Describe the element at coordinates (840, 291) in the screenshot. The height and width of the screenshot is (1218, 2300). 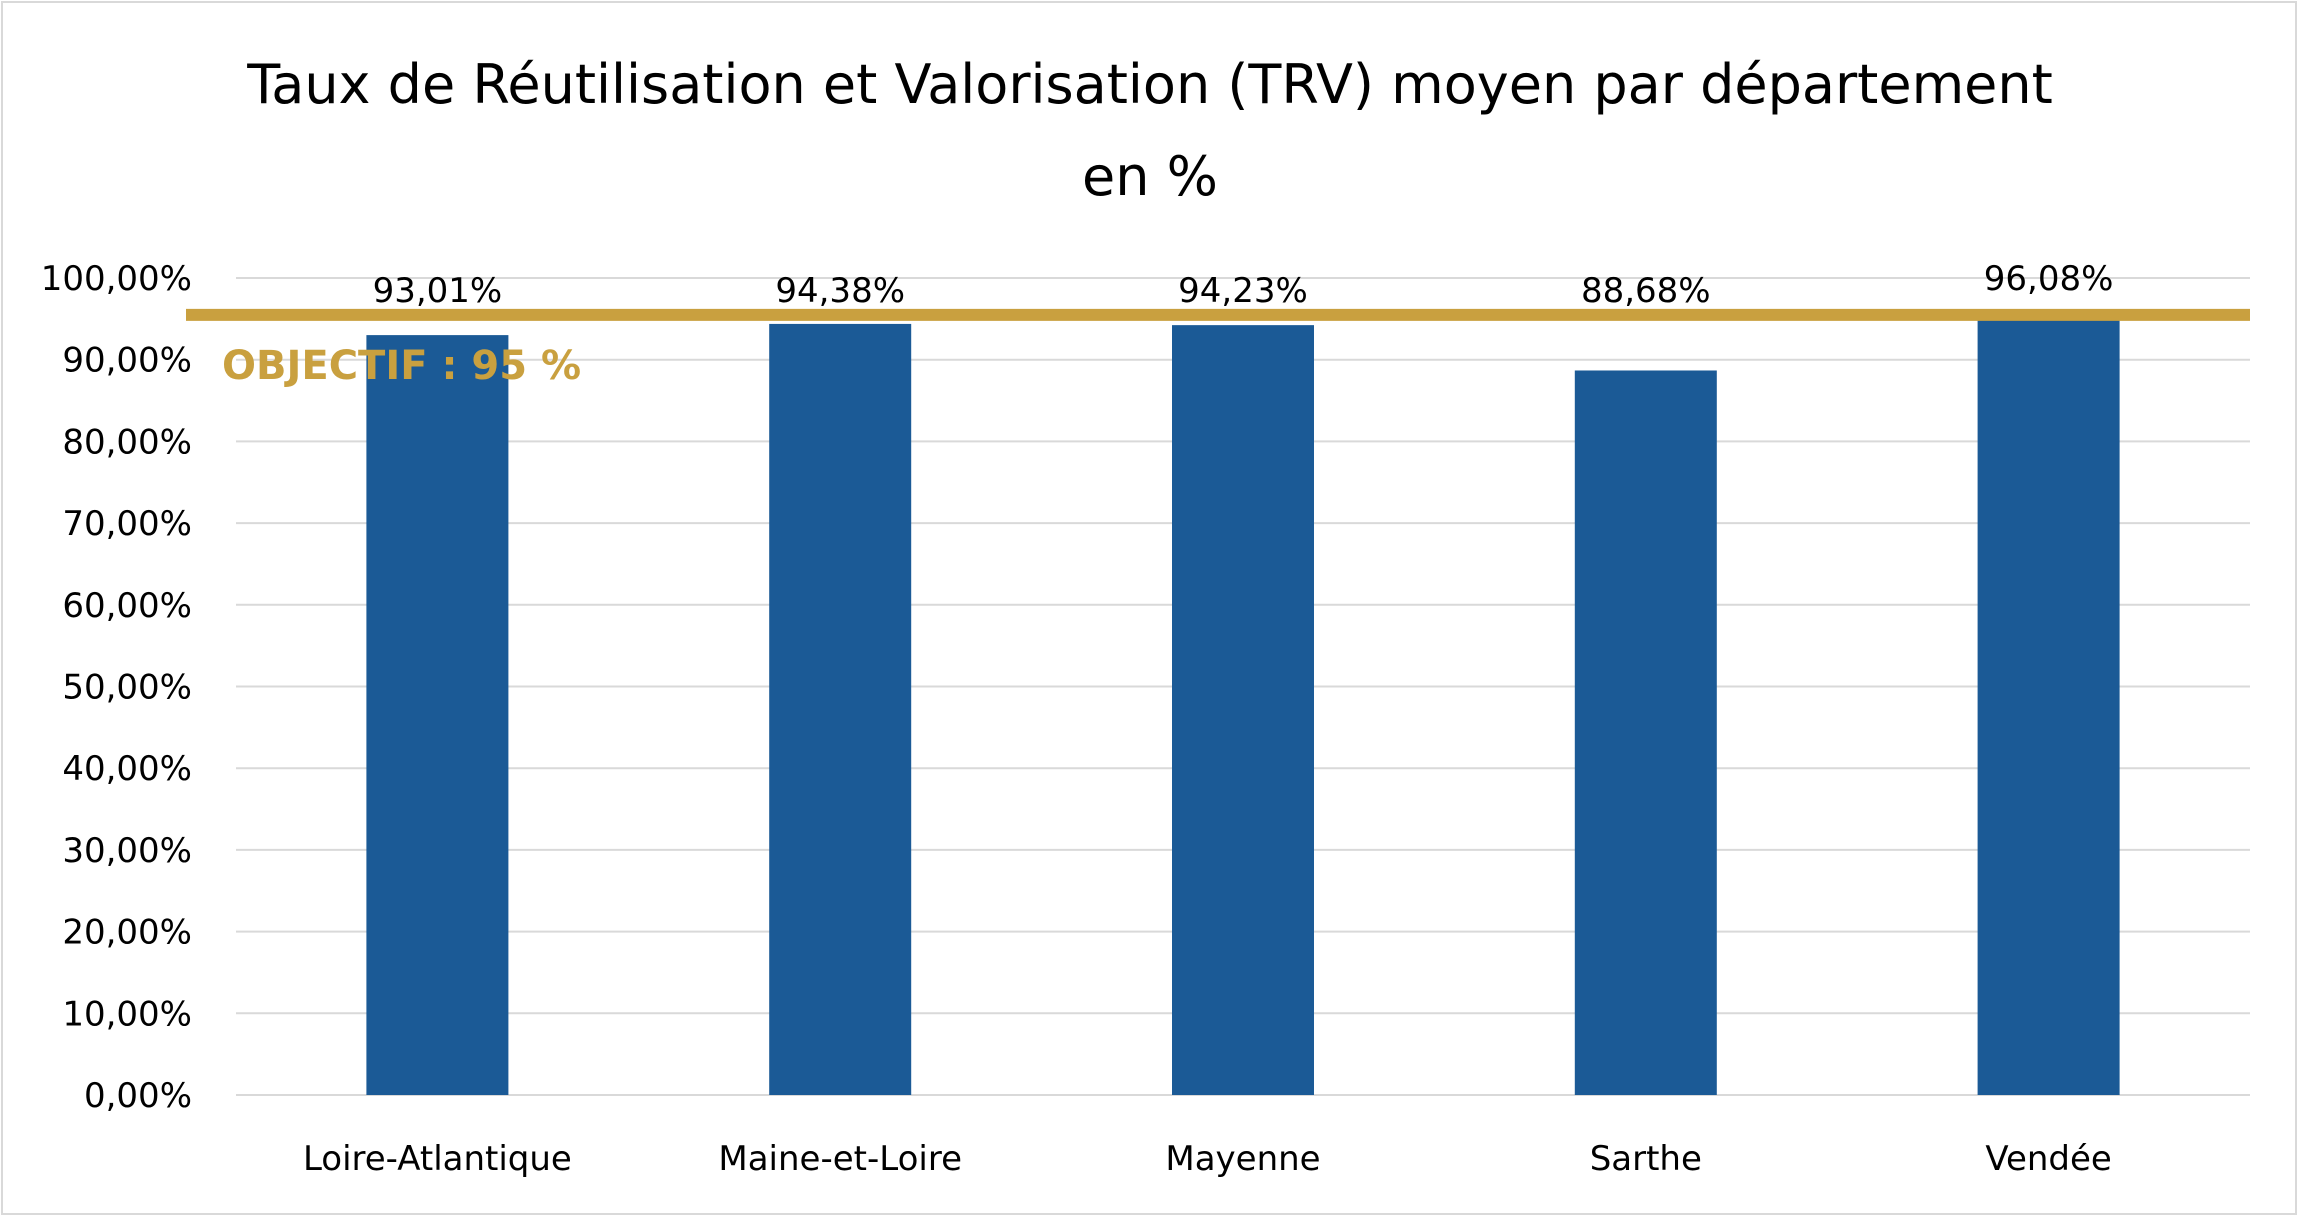
I see `data-label: 94,38%` at that location.